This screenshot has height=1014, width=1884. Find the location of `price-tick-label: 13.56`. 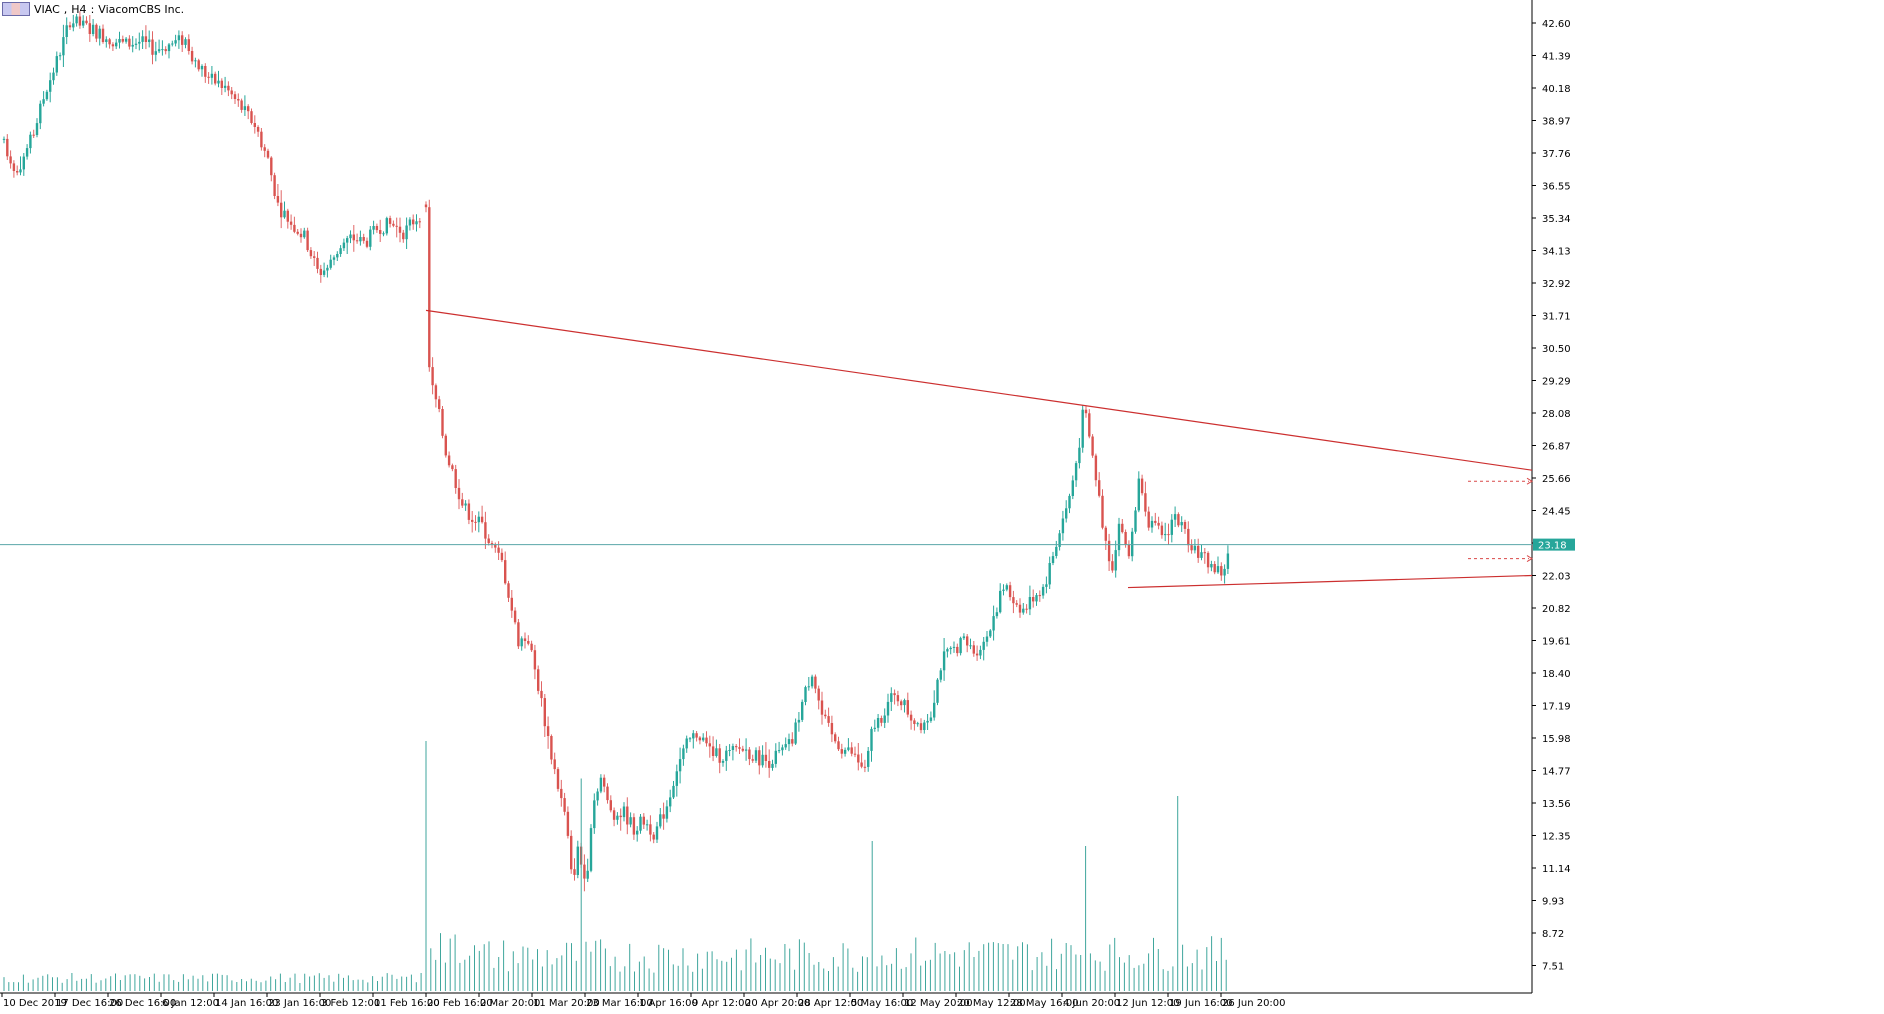

price-tick-label: 13.56 is located at coordinates (1556, 804).